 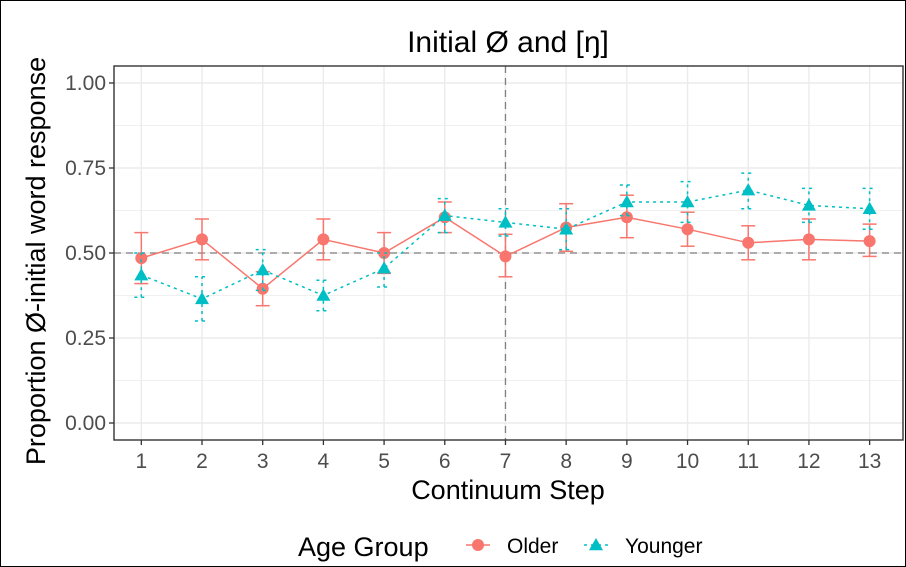 What do you see at coordinates (36, 261) in the screenshot?
I see `y-axis-title: Proportion Ø-initial word response` at bounding box center [36, 261].